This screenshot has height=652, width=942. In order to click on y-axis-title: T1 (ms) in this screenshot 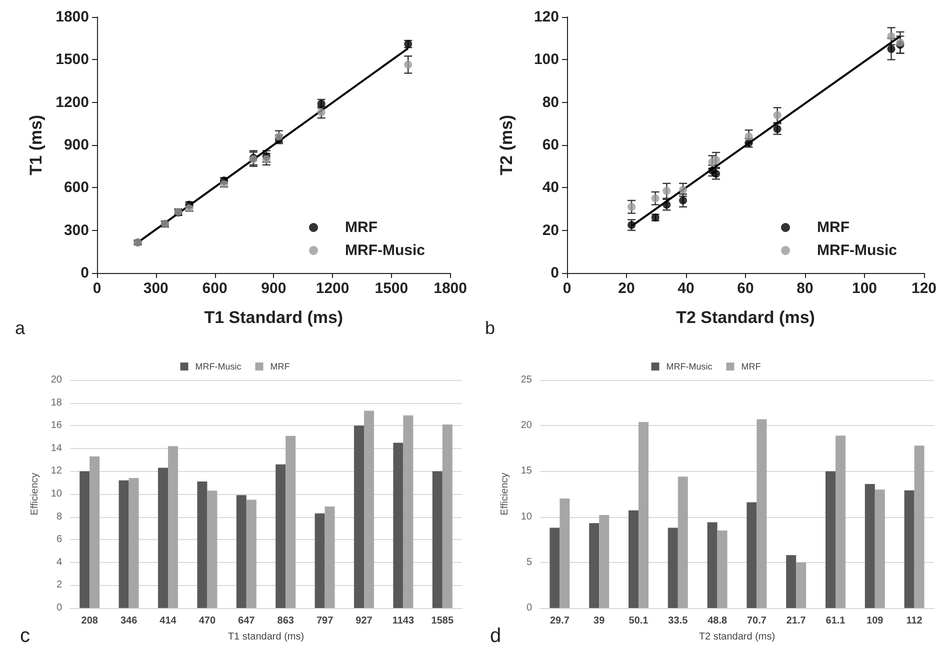, I will do `click(36, 145)`.